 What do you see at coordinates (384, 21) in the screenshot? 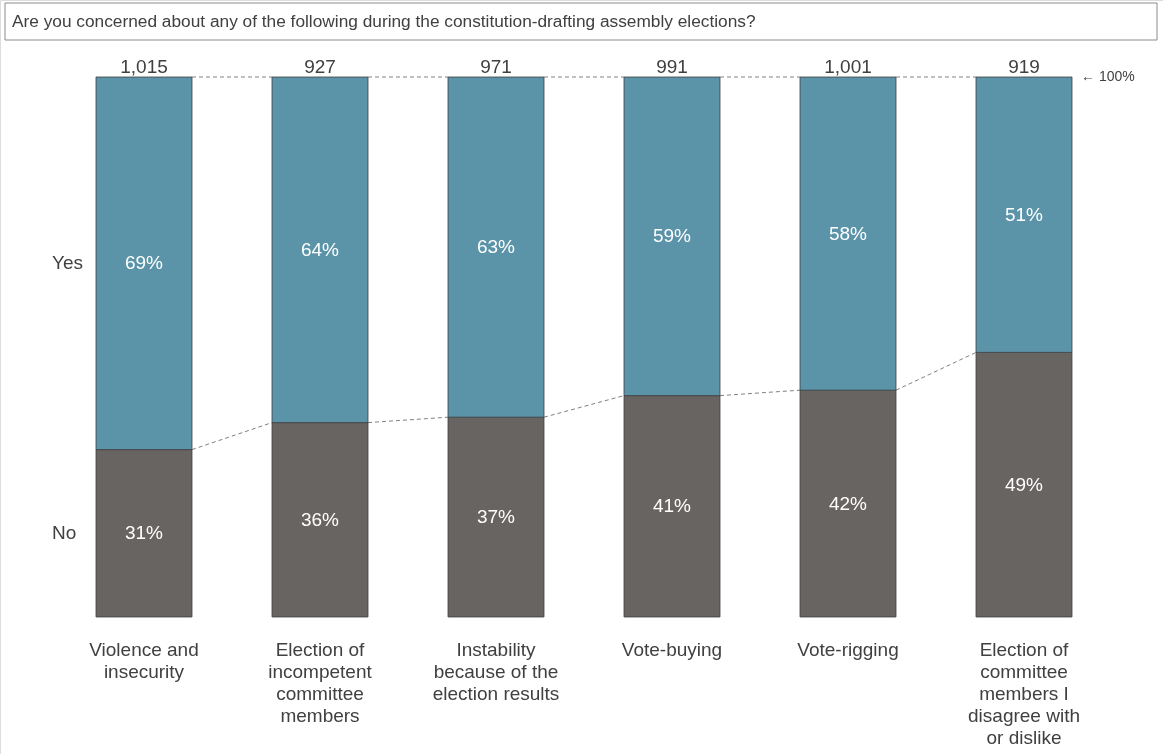
I see `chart-title: Are you concerned about any of the following during the constitution-drafting assembly elections?` at bounding box center [384, 21].